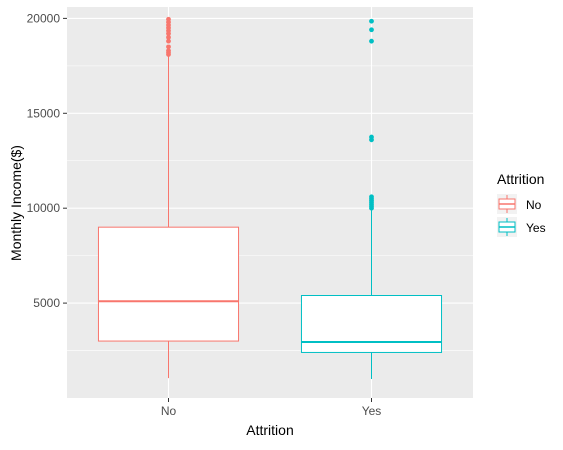 The width and height of the screenshot is (563, 450). I want to click on y-tick-label: 20000, so click(44, 18).